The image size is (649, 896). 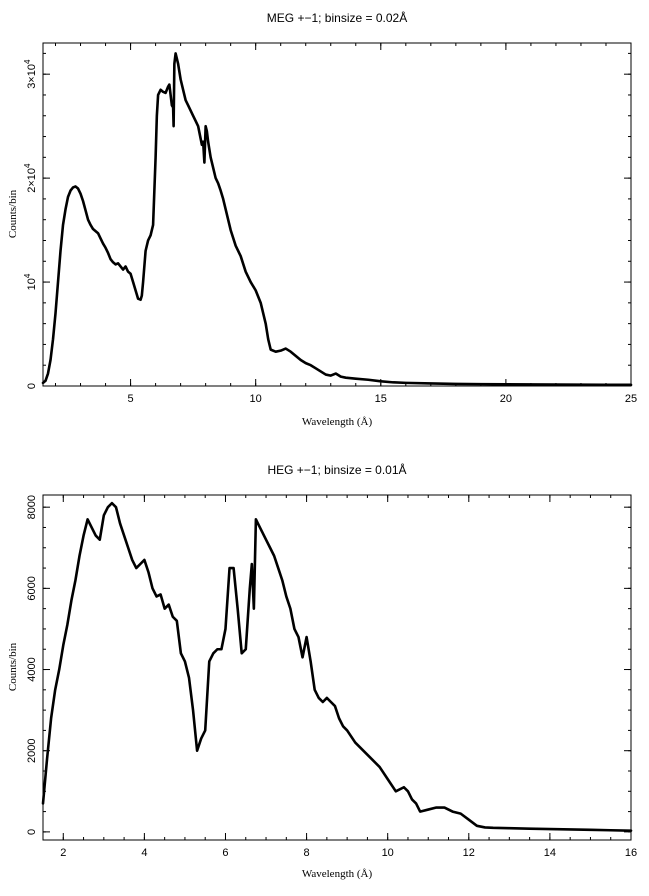 I want to click on meg-y-tick-label: 2×104, so click(x=30, y=178).